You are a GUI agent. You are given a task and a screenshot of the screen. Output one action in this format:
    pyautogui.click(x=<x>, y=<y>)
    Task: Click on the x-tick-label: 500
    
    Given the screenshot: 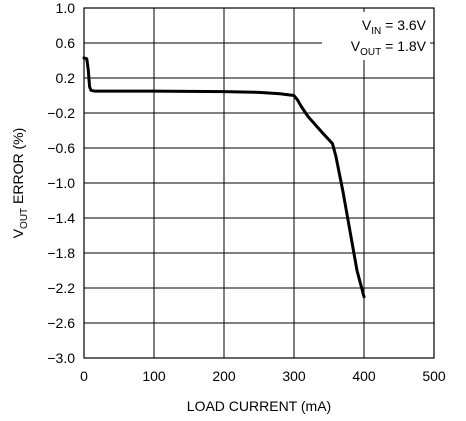 What is the action you would take?
    pyautogui.click(x=434, y=376)
    